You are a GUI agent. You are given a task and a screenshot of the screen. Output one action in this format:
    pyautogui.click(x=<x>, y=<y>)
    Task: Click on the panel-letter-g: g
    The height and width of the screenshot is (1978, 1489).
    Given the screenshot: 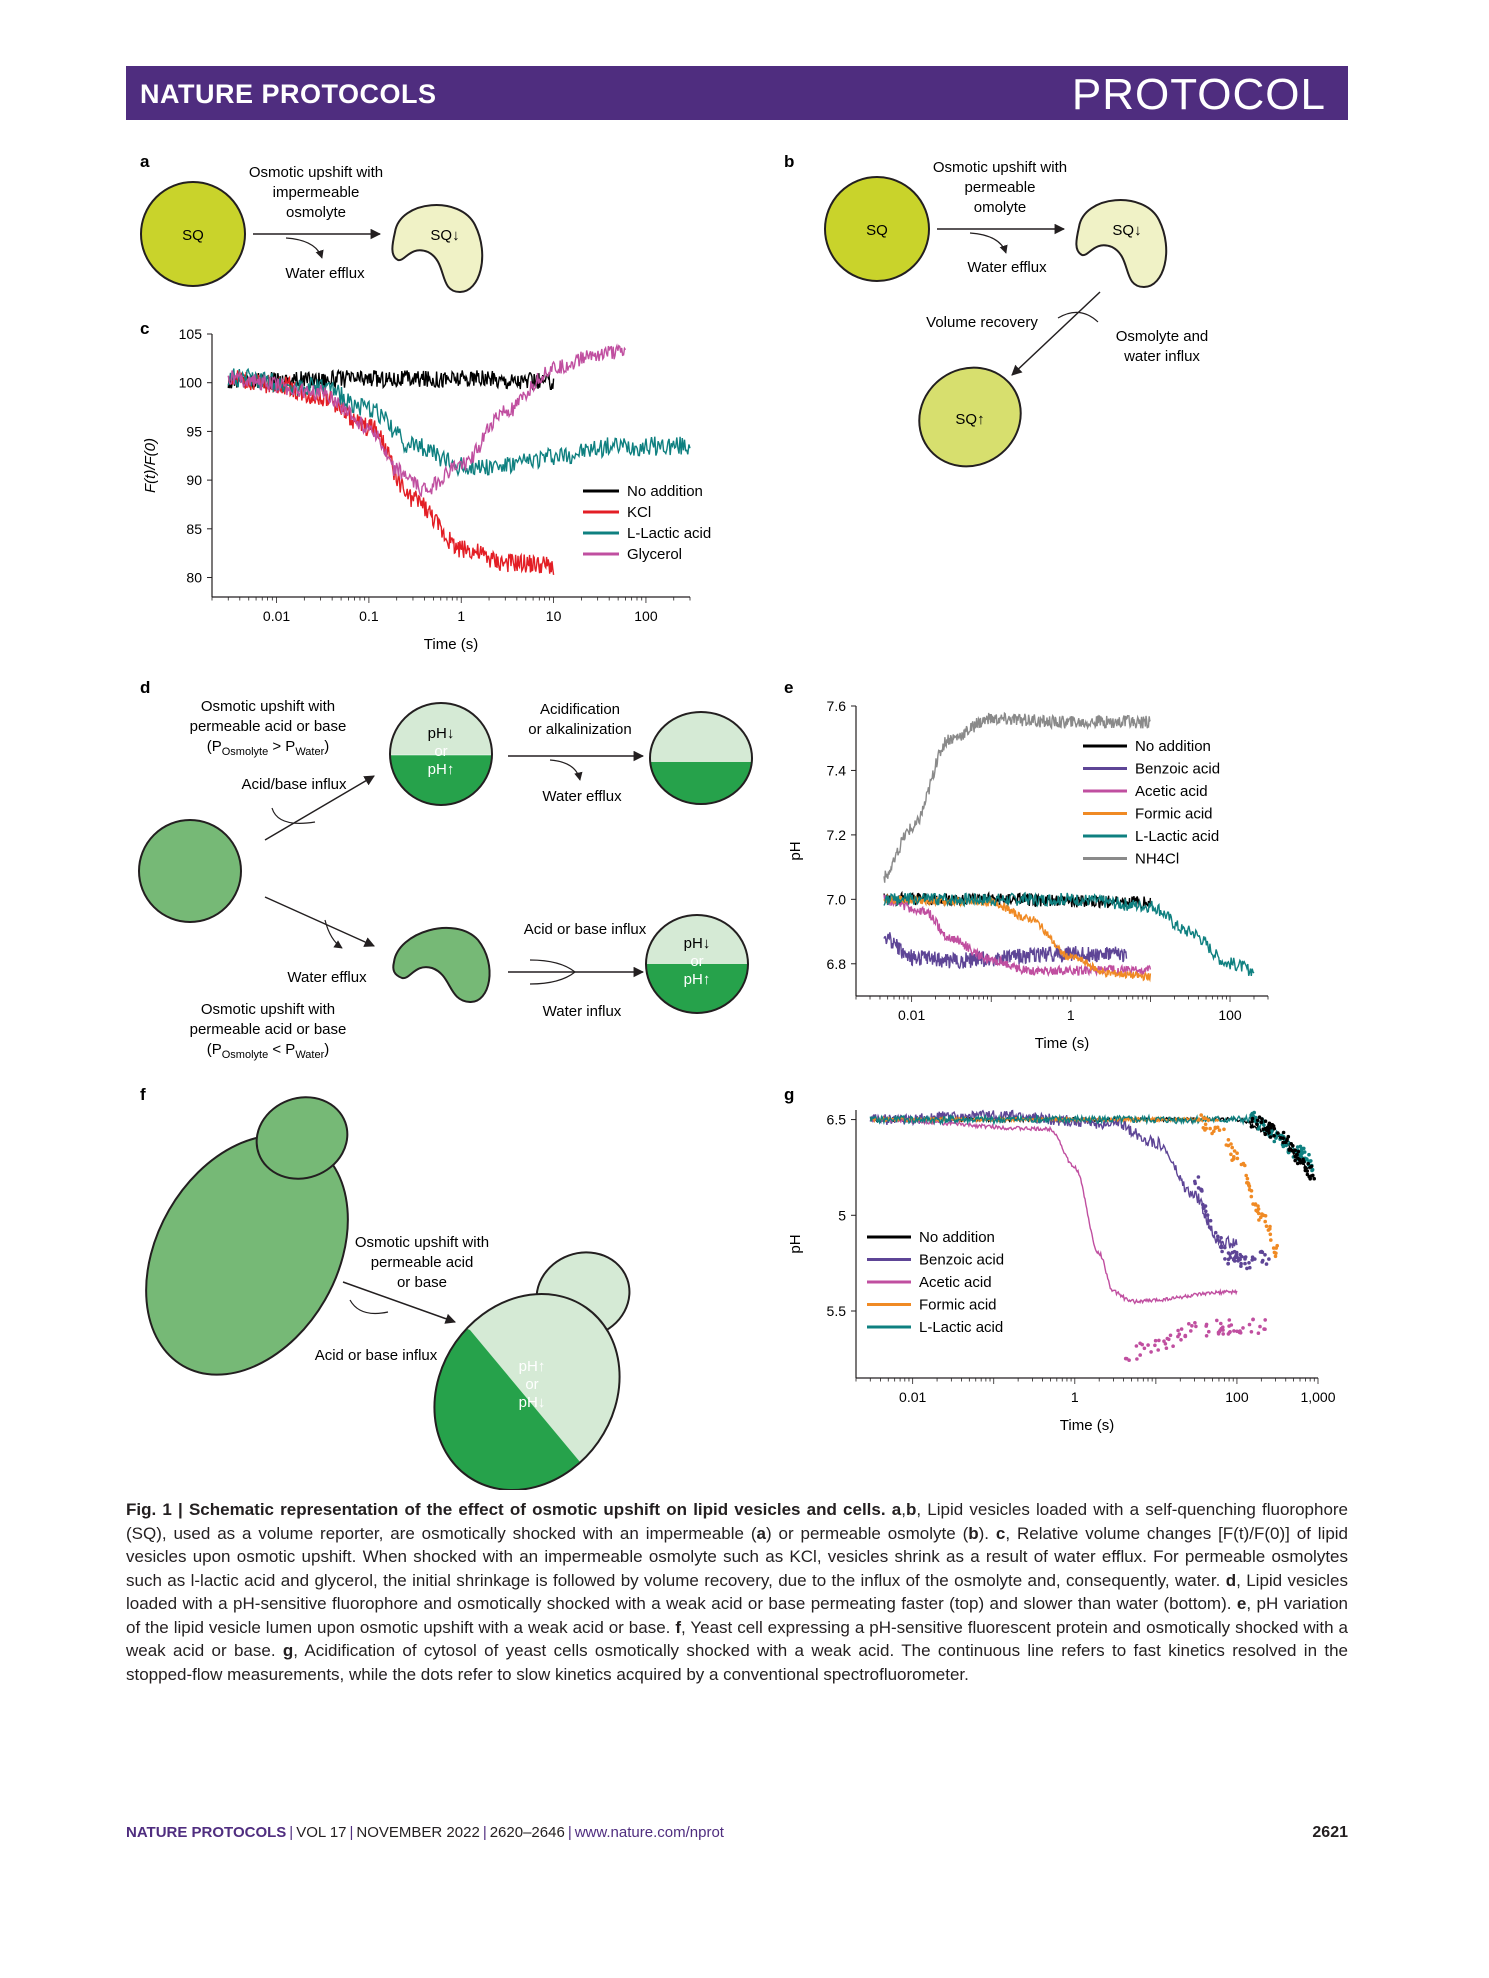 What is the action you would take?
    pyautogui.click(x=789, y=1094)
    